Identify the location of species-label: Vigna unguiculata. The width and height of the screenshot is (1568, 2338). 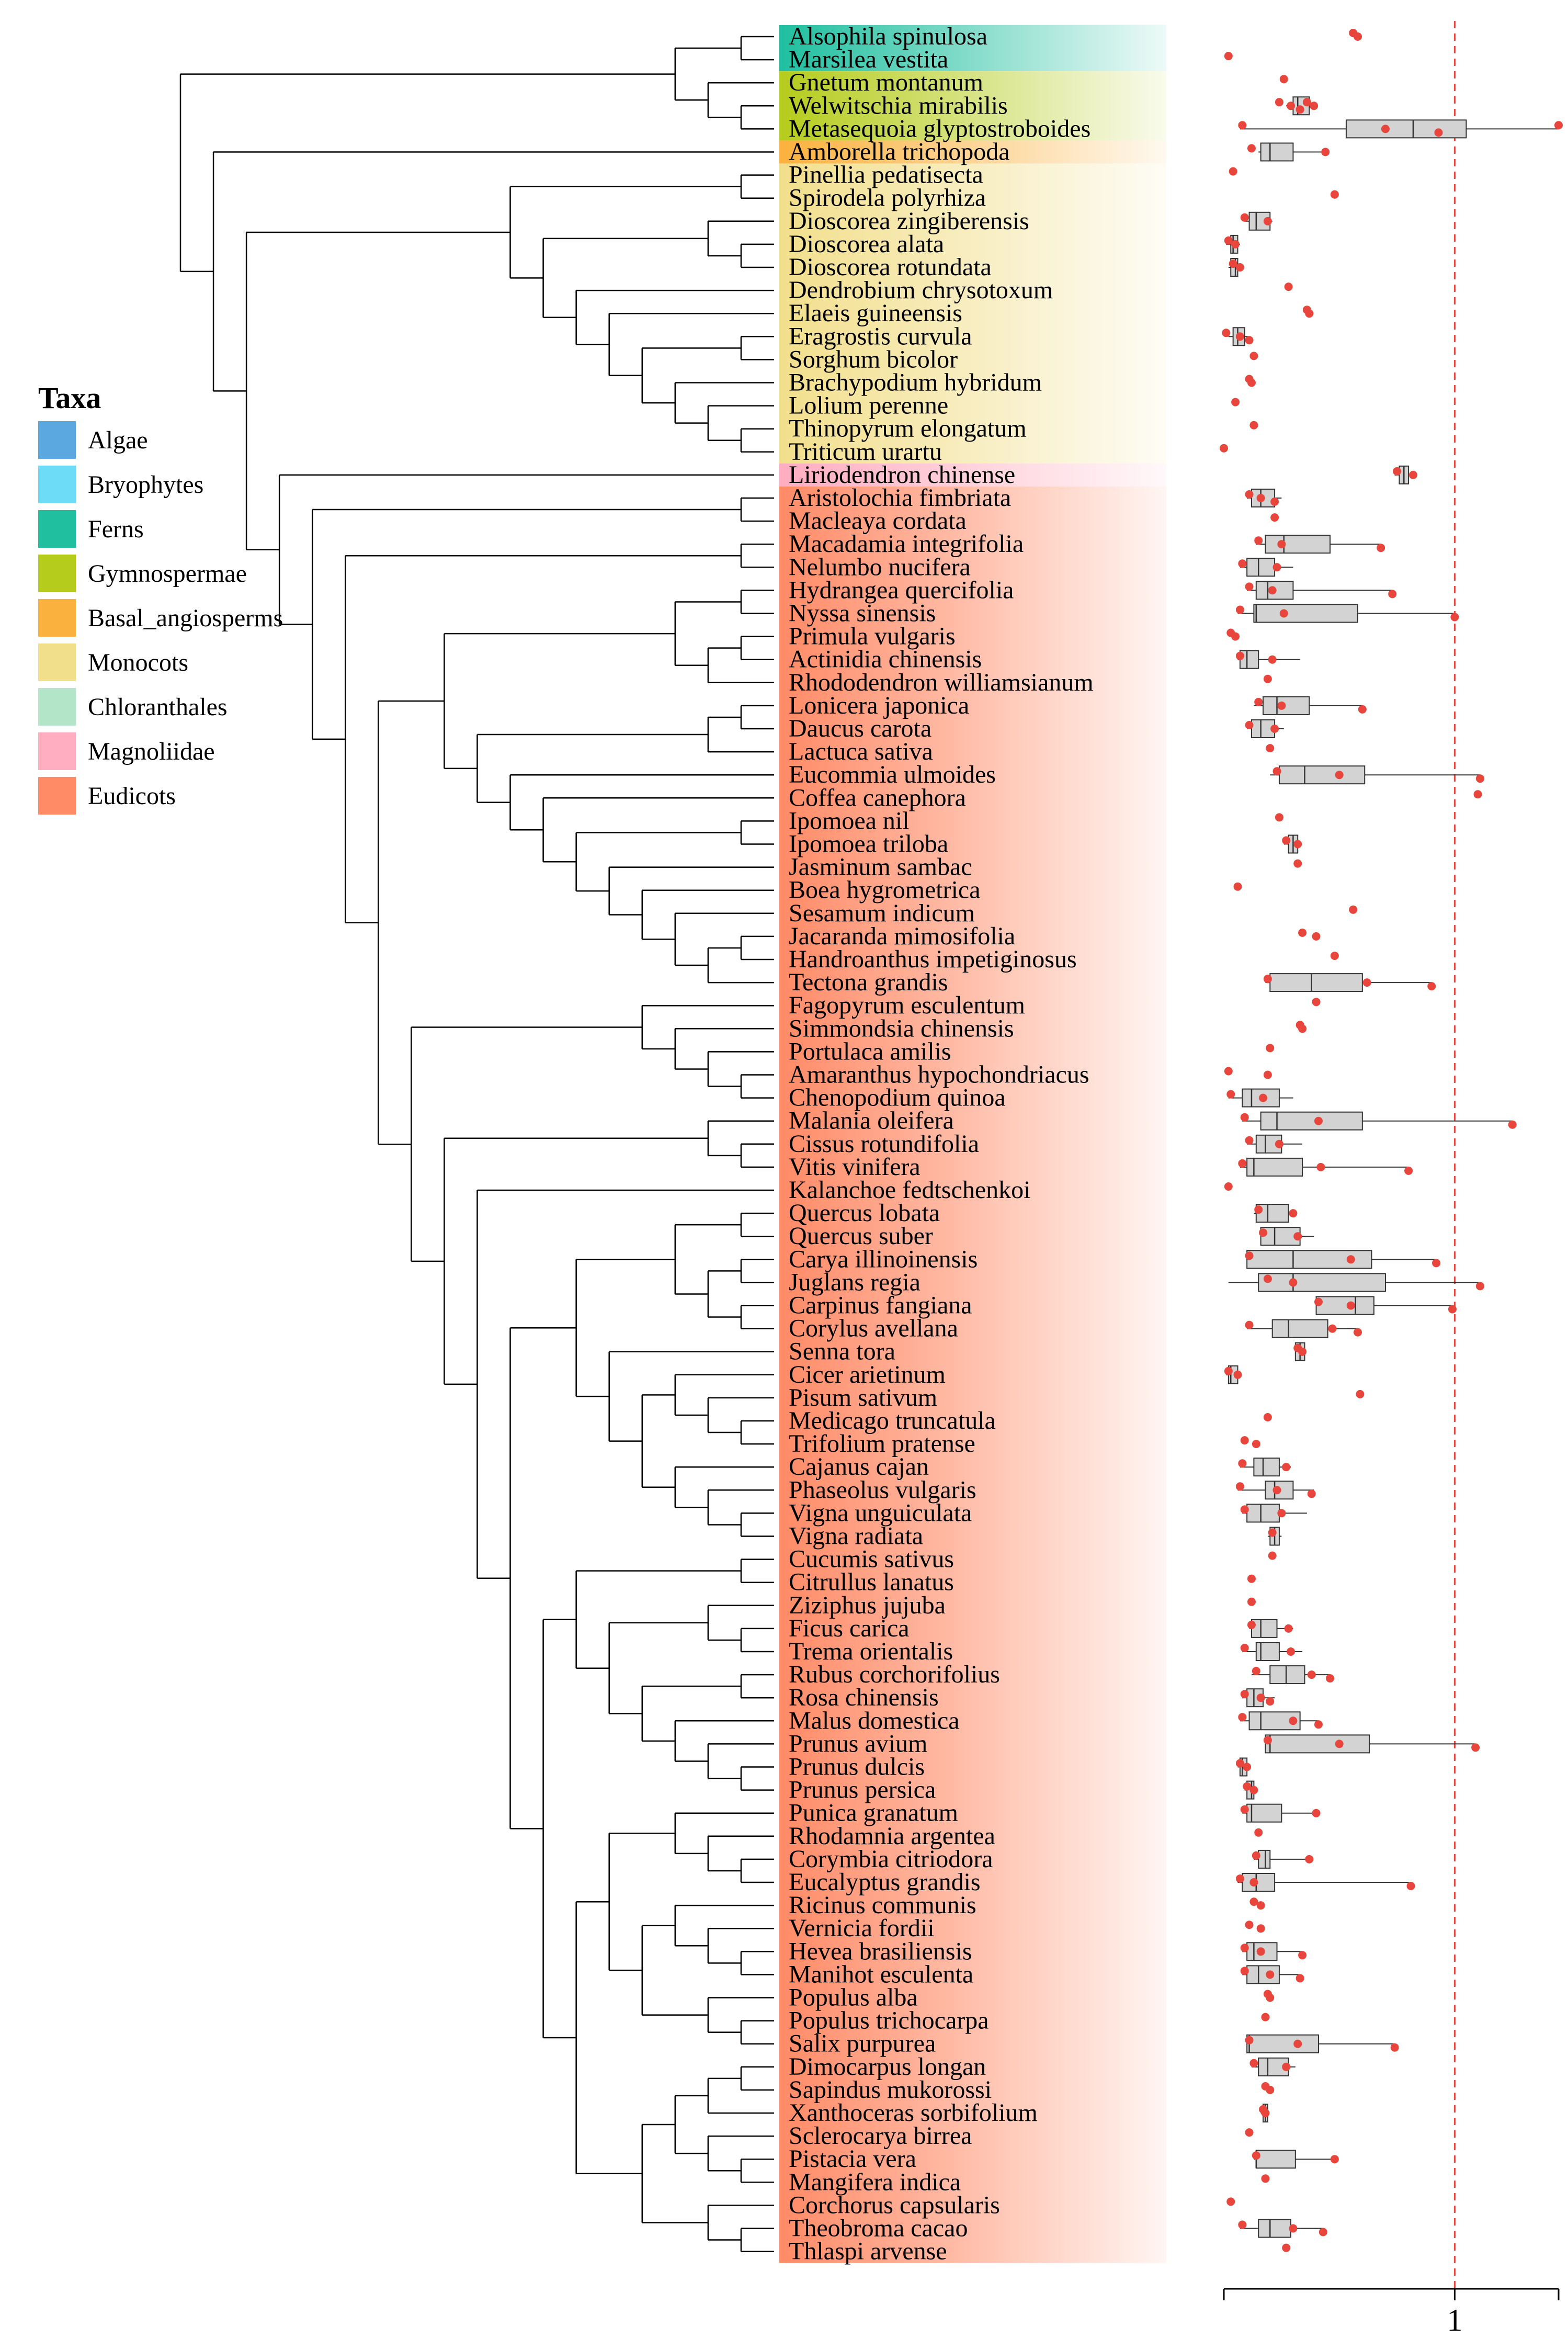
(880, 1513).